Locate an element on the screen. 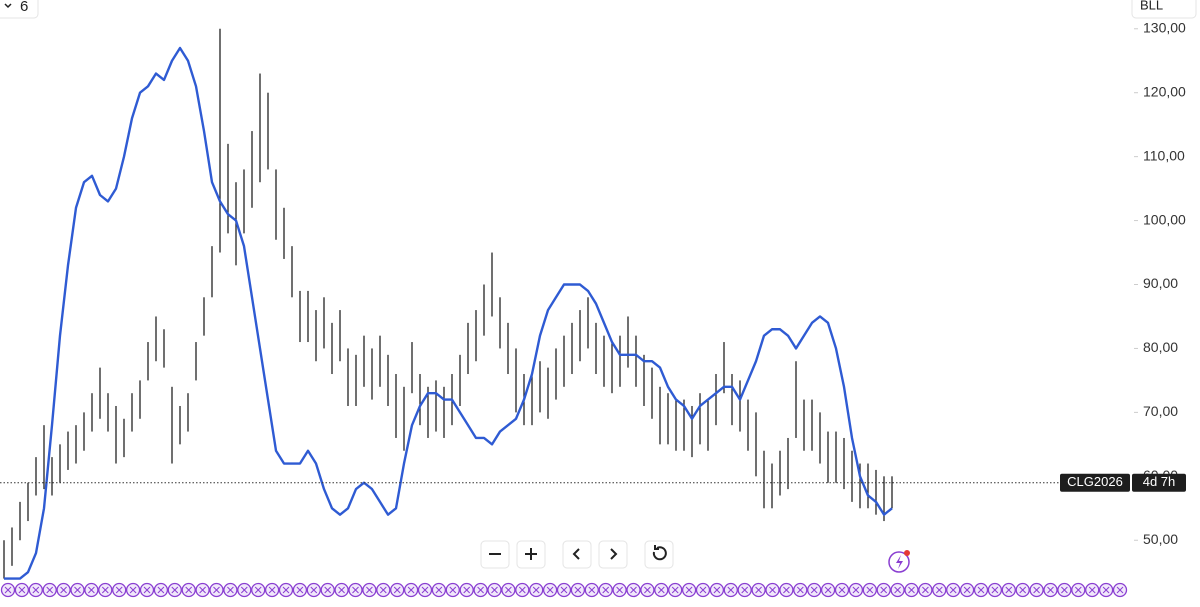 The width and height of the screenshot is (1200, 607). scroll-right is located at coordinates (613, 554).